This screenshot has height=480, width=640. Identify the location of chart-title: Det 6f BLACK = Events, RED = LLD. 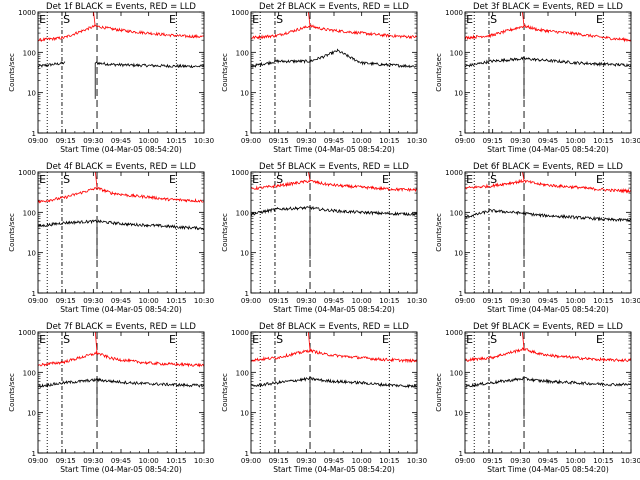
(548, 167).